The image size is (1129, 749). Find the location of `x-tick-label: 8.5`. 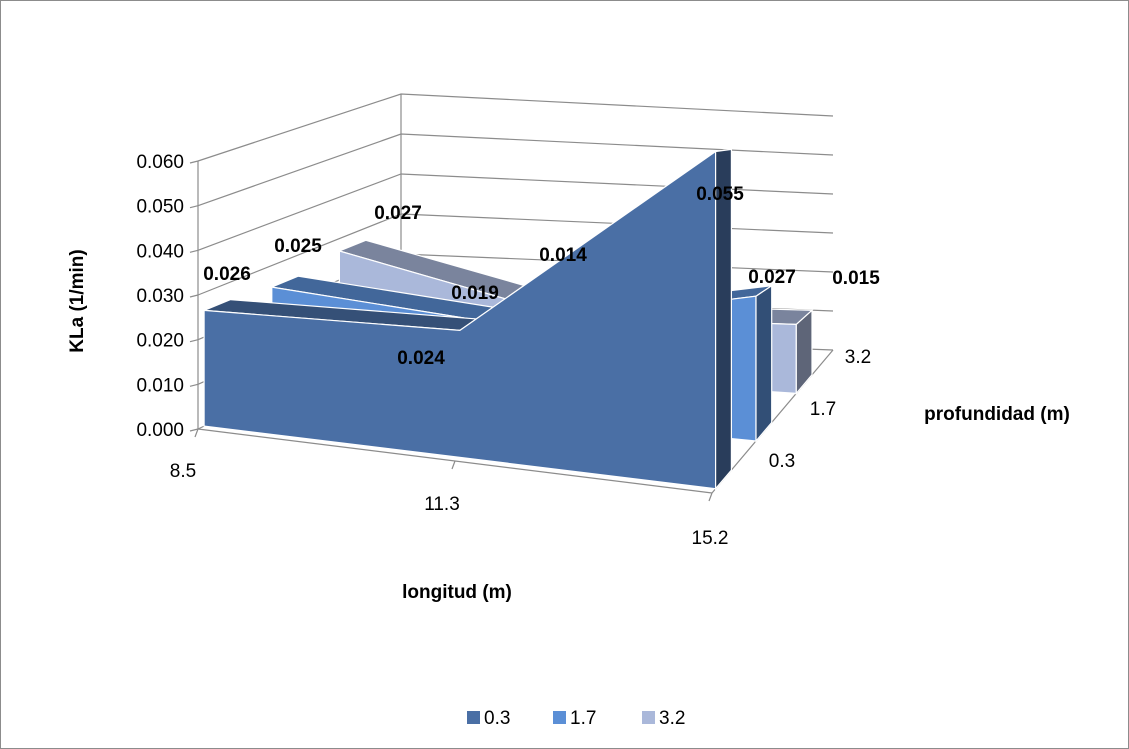

x-tick-label: 8.5 is located at coordinates (183, 471).